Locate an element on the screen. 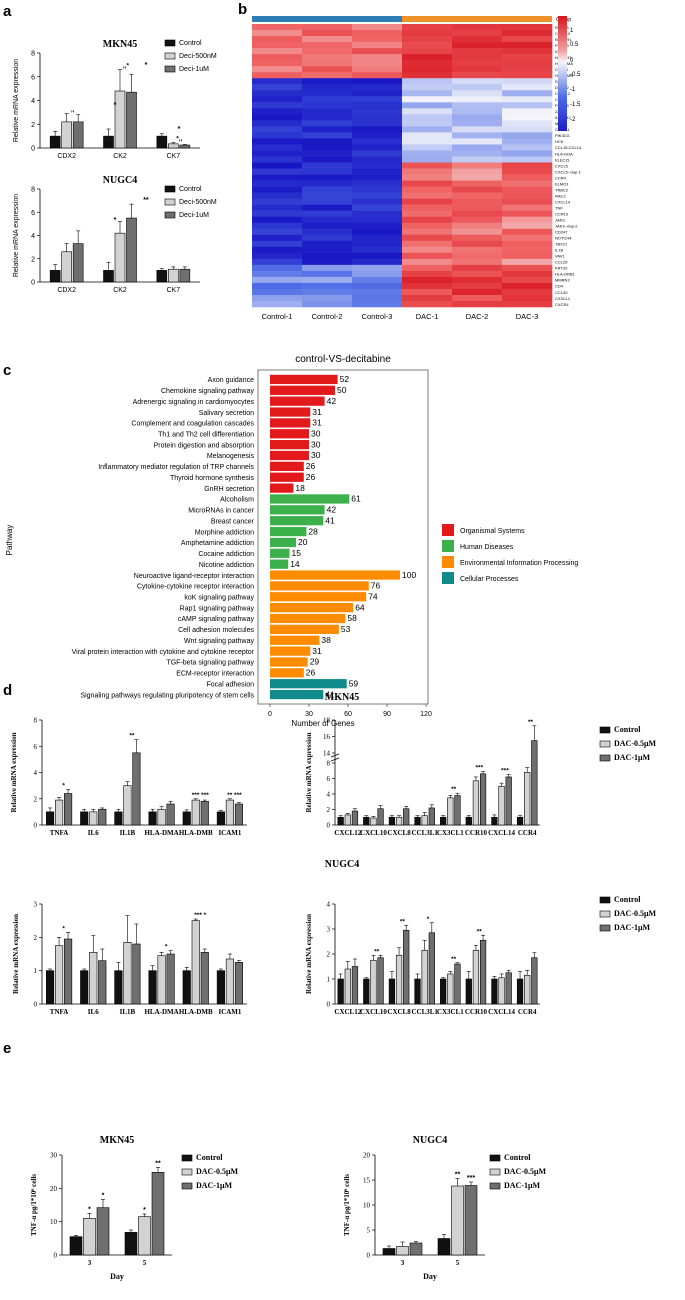  heatmap-row-label: CD4 is located at coordinates (559, 286).